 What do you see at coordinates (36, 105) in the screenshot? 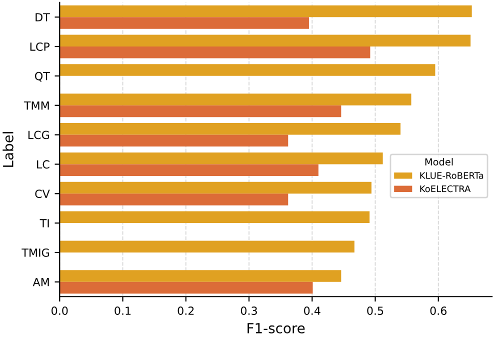
I see `y-tick-label: TMM` at bounding box center [36, 105].